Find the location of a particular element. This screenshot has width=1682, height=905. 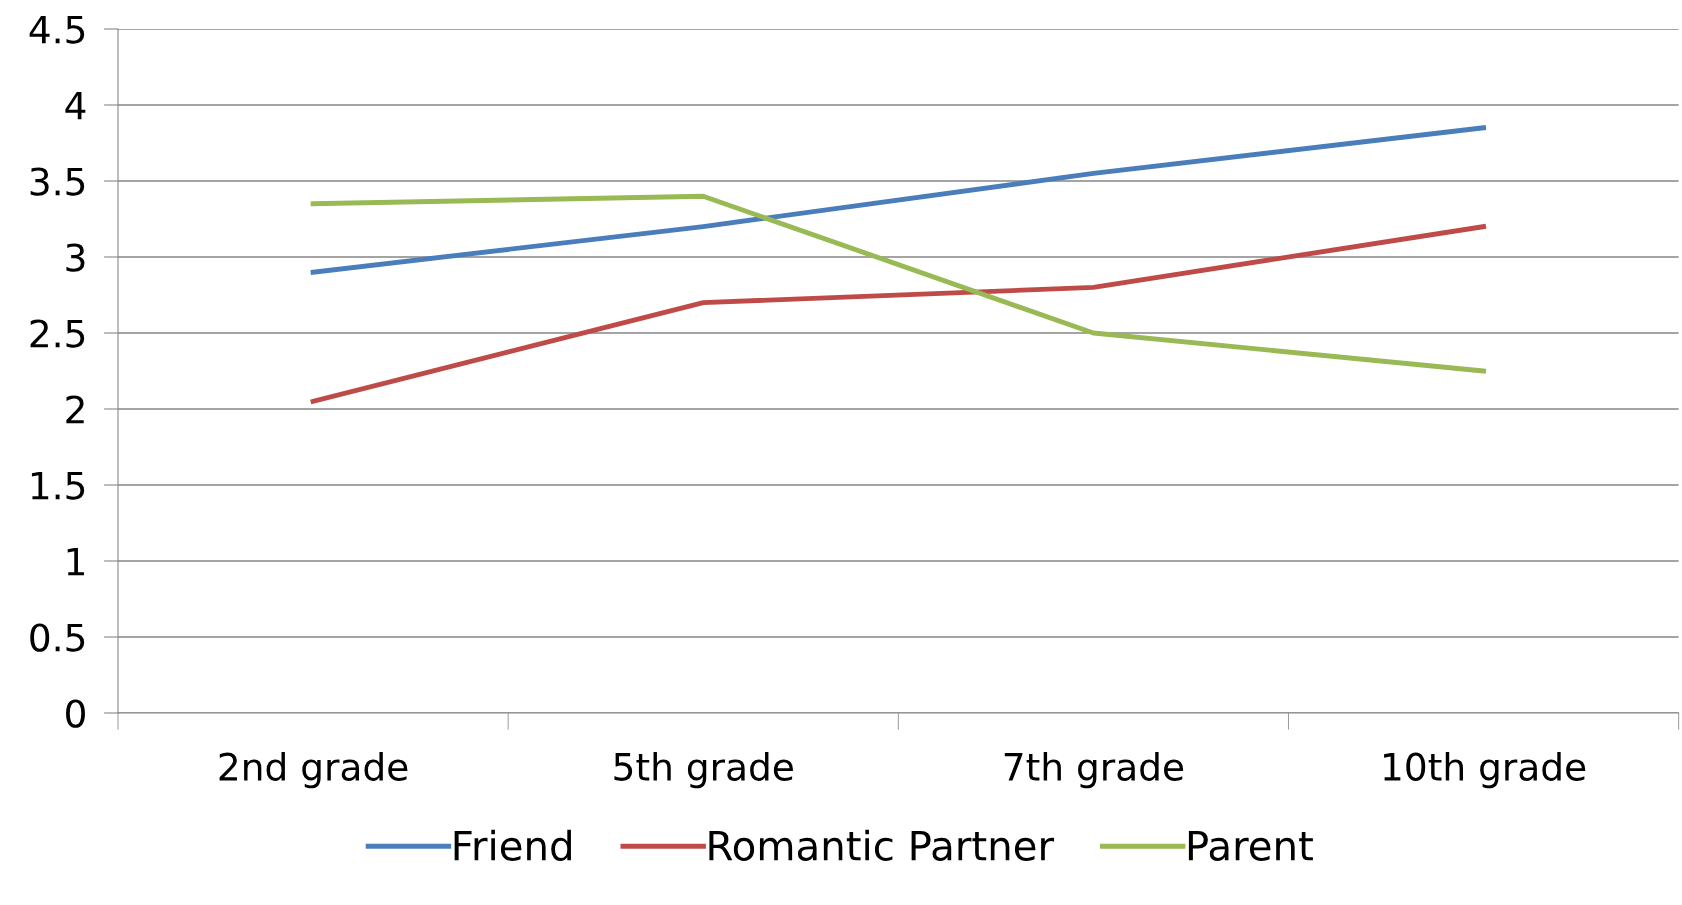

legend-label: Romantic Partner is located at coordinates (882, 845).